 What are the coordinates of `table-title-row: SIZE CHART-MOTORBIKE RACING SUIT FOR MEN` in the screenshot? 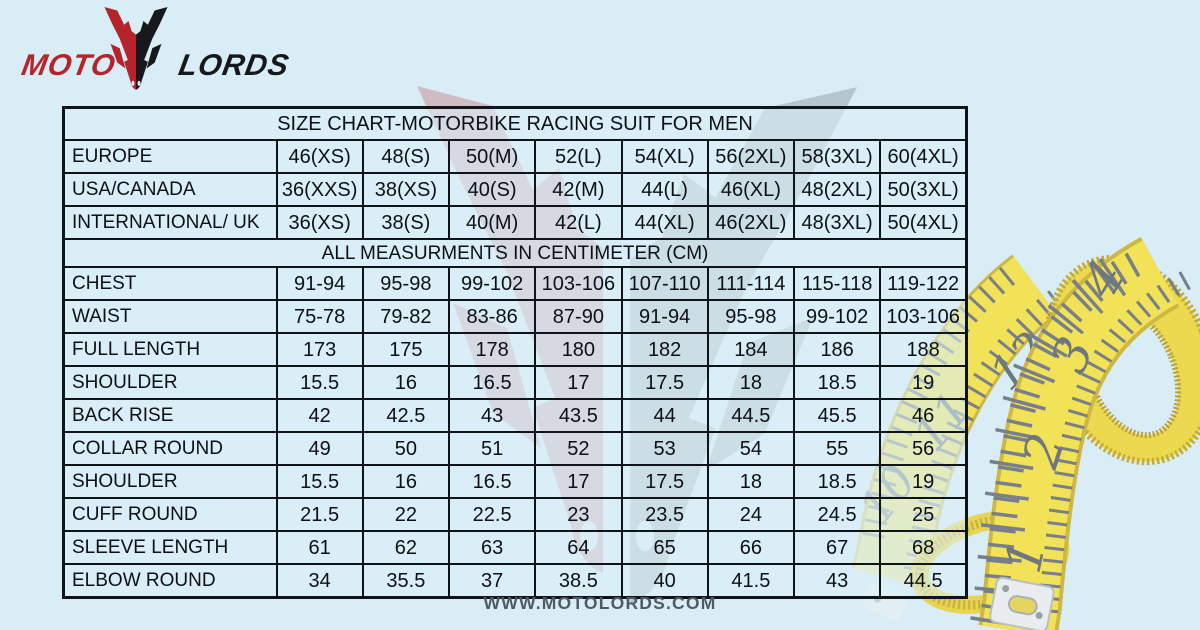 It's located at (515, 123).